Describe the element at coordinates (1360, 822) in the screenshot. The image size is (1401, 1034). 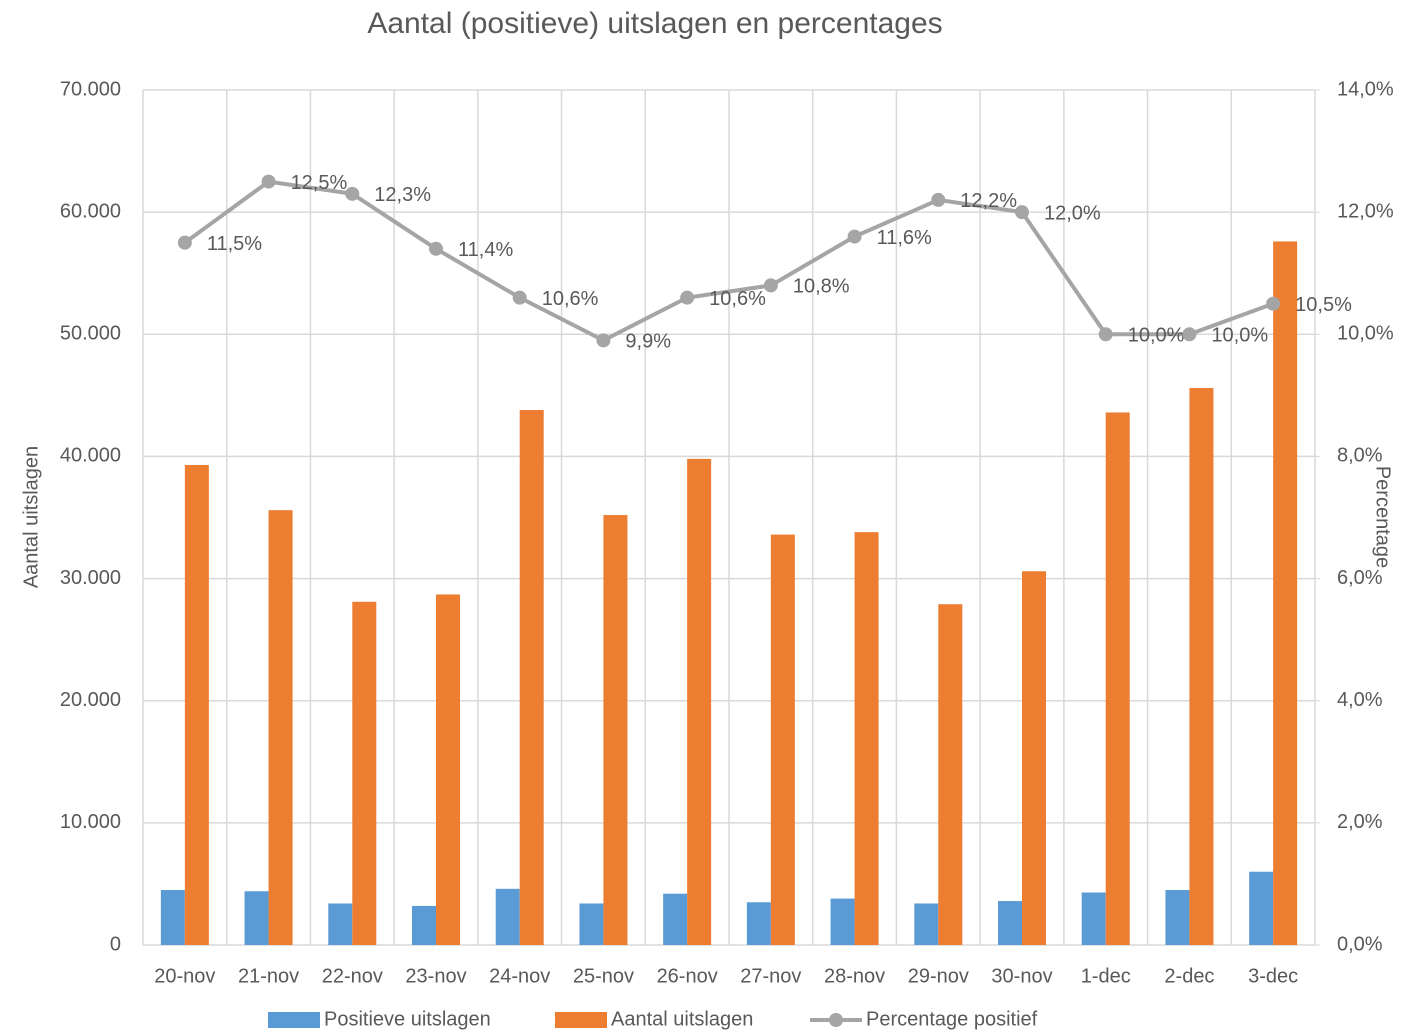
I see `y2-tick-label: 2,0%` at that location.